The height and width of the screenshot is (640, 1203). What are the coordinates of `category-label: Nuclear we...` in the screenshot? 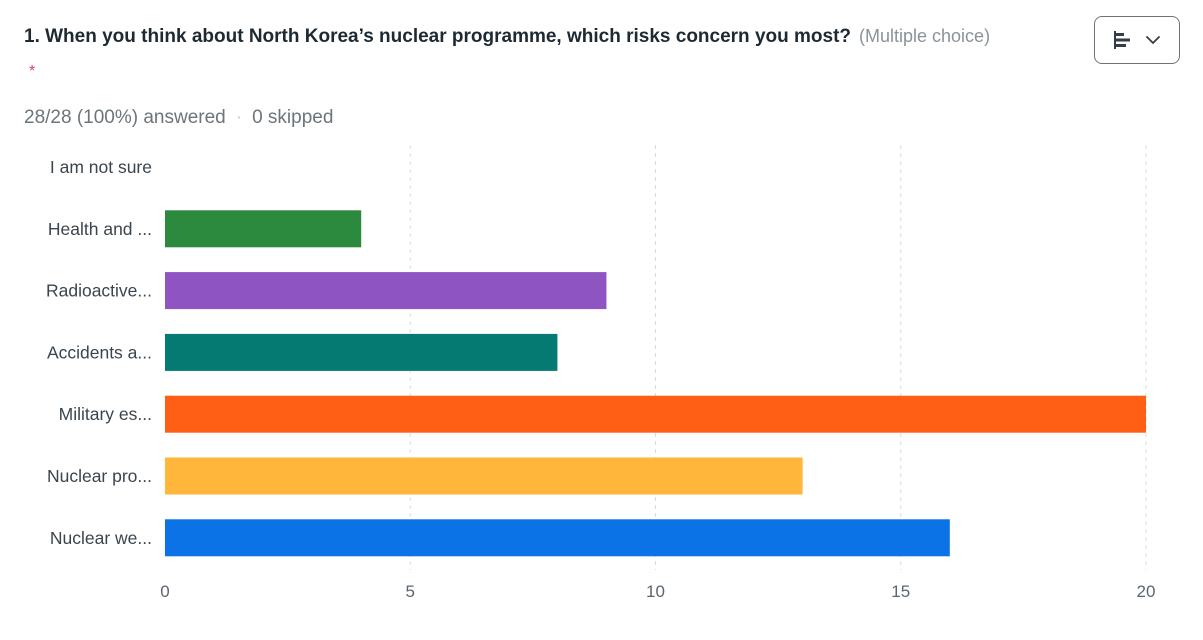 It's located at (101, 538).